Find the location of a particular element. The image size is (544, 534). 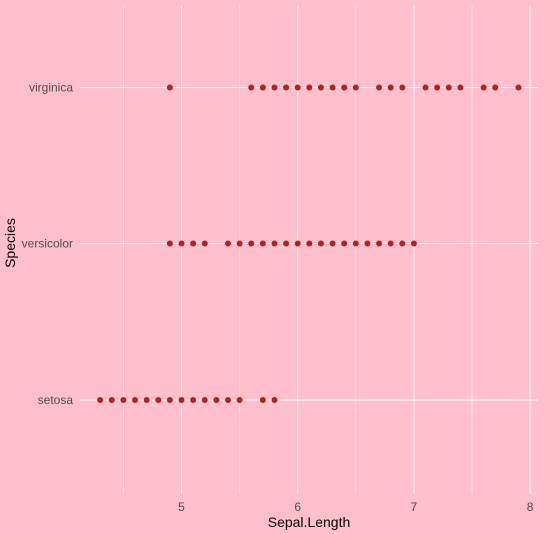

y-tick-label-setosa: setosa is located at coordinates (56, 400).